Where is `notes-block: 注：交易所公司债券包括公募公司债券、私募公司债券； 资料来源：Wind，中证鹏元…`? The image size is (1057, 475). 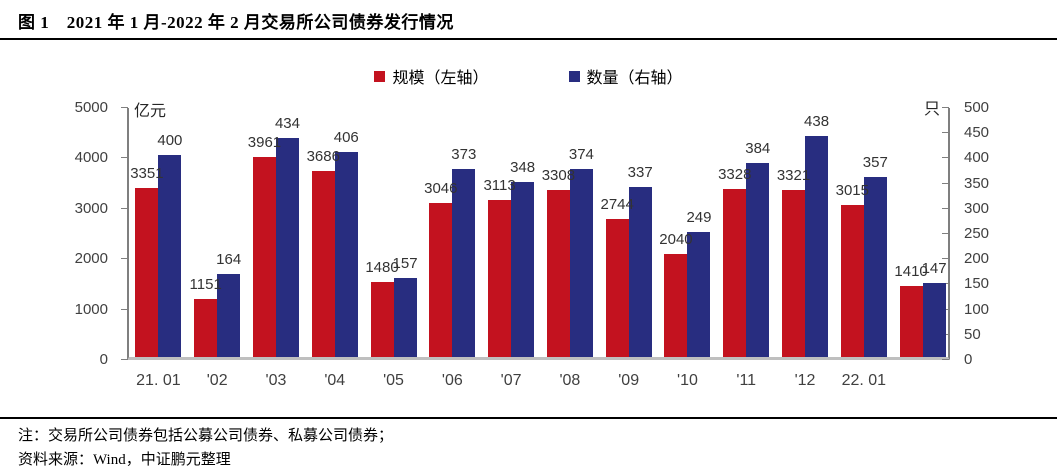 notes-block: 注：交易所公司债券包括公募公司债券、私募公司债券； 资料来源：Wind，中证鹏元… is located at coordinates (205, 448).